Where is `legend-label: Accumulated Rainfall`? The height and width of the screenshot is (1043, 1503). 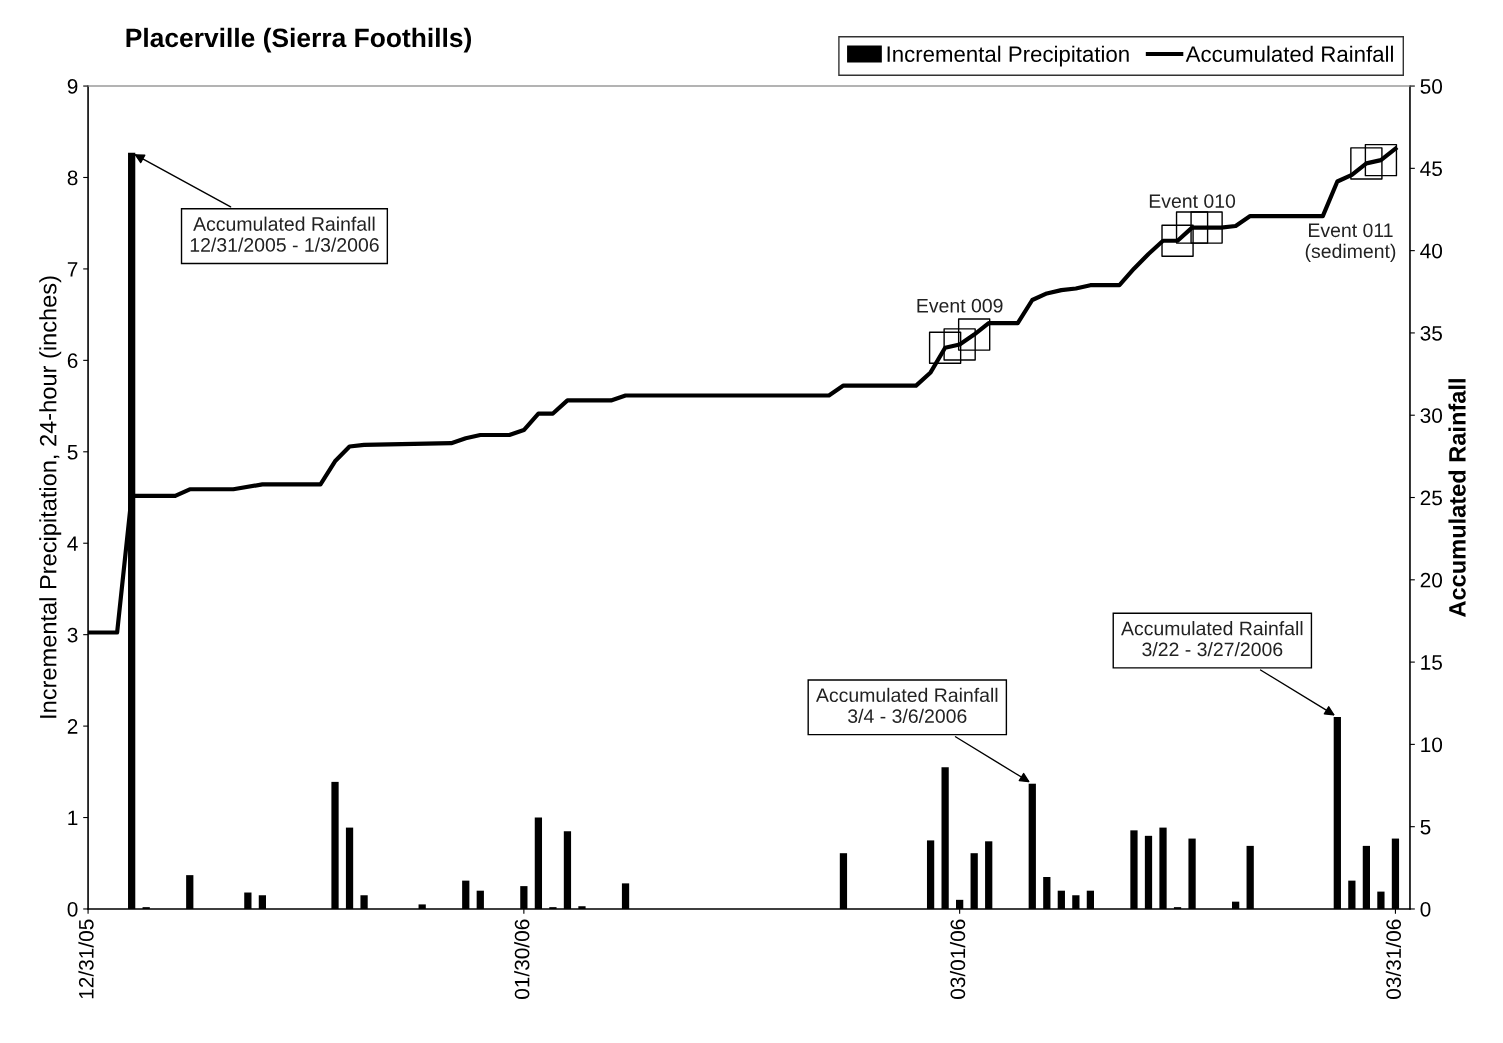 legend-label: Accumulated Rainfall is located at coordinates (1289, 53).